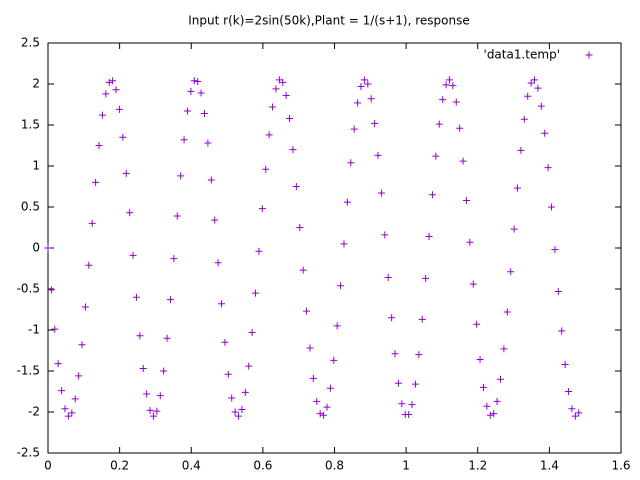 This screenshot has height=480, width=640. Describe the element at coordinates (34, 412) in the screenshot. I see `y-tick-label: -2` at that location.